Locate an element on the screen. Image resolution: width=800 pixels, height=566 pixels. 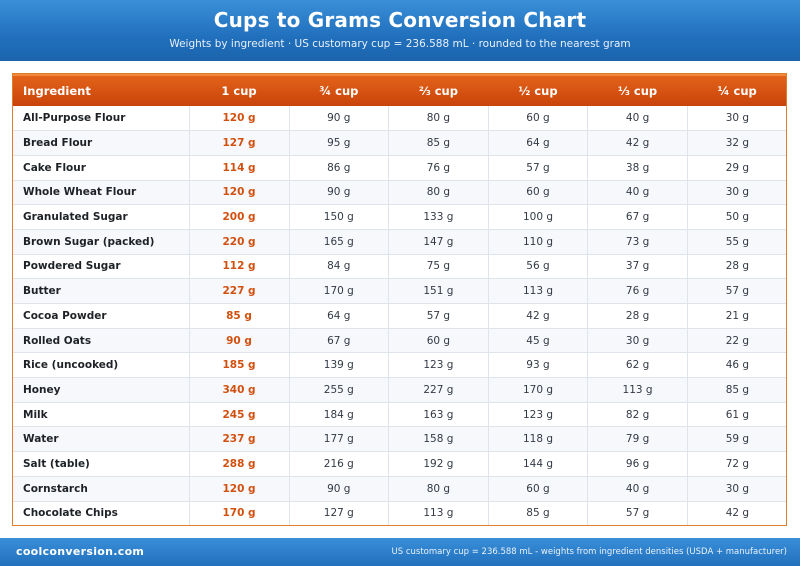
cell-3-4-cup: 84 g is located at coordinates (339, 267).